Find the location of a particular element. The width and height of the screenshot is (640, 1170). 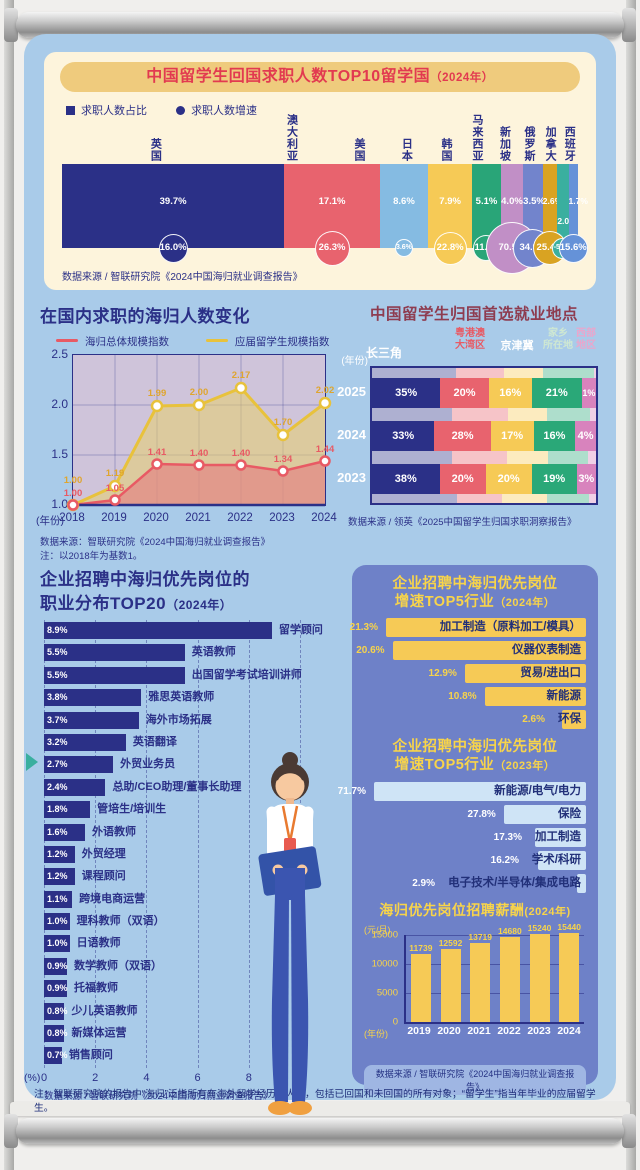

country-label-cell: 西班牙 is located at coordinates (569, 138).